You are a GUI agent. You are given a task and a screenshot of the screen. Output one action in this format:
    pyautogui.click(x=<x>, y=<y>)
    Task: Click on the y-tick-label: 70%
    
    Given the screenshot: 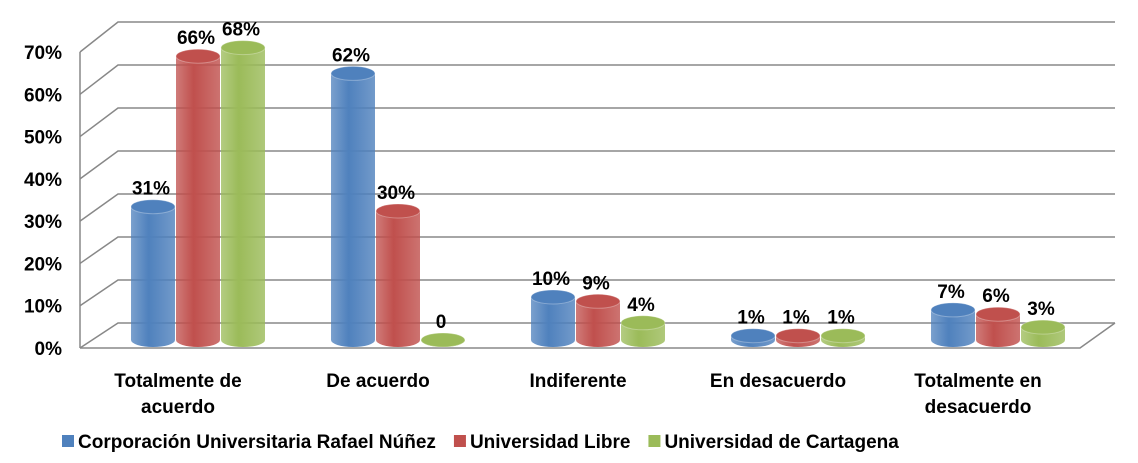 What is the action you would take?
    pyautogui.click(x=43, y=53)
    